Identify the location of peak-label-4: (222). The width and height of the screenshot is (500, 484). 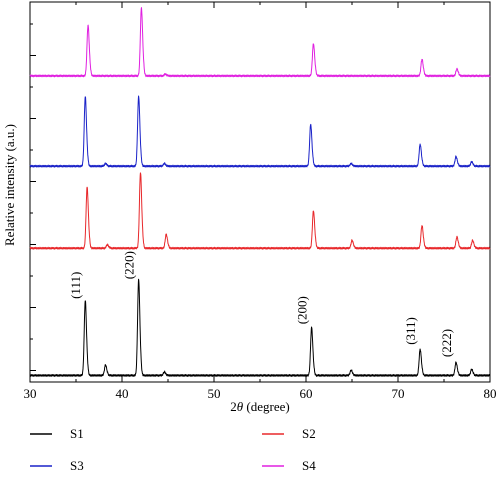
(446, 343).